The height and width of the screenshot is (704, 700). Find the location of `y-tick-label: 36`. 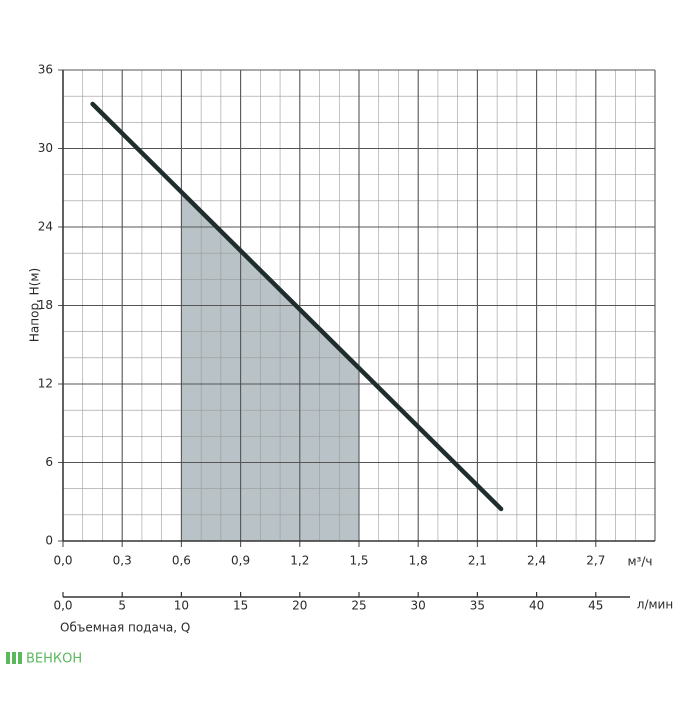

y-tick-label: 36 is located at coordinates (45, 70).